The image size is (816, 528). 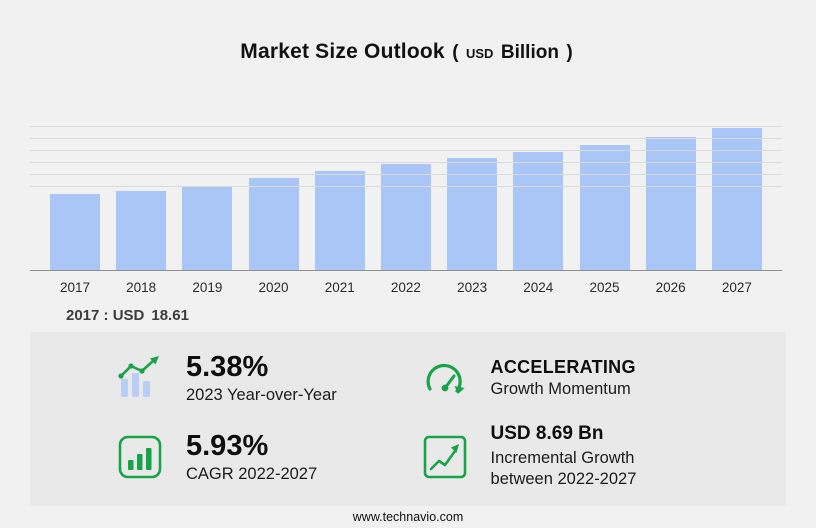 What do you see at coordinates (140, 457) in the screenshot?
I see `cagr-box-icon` at bounding box center [140, 457].